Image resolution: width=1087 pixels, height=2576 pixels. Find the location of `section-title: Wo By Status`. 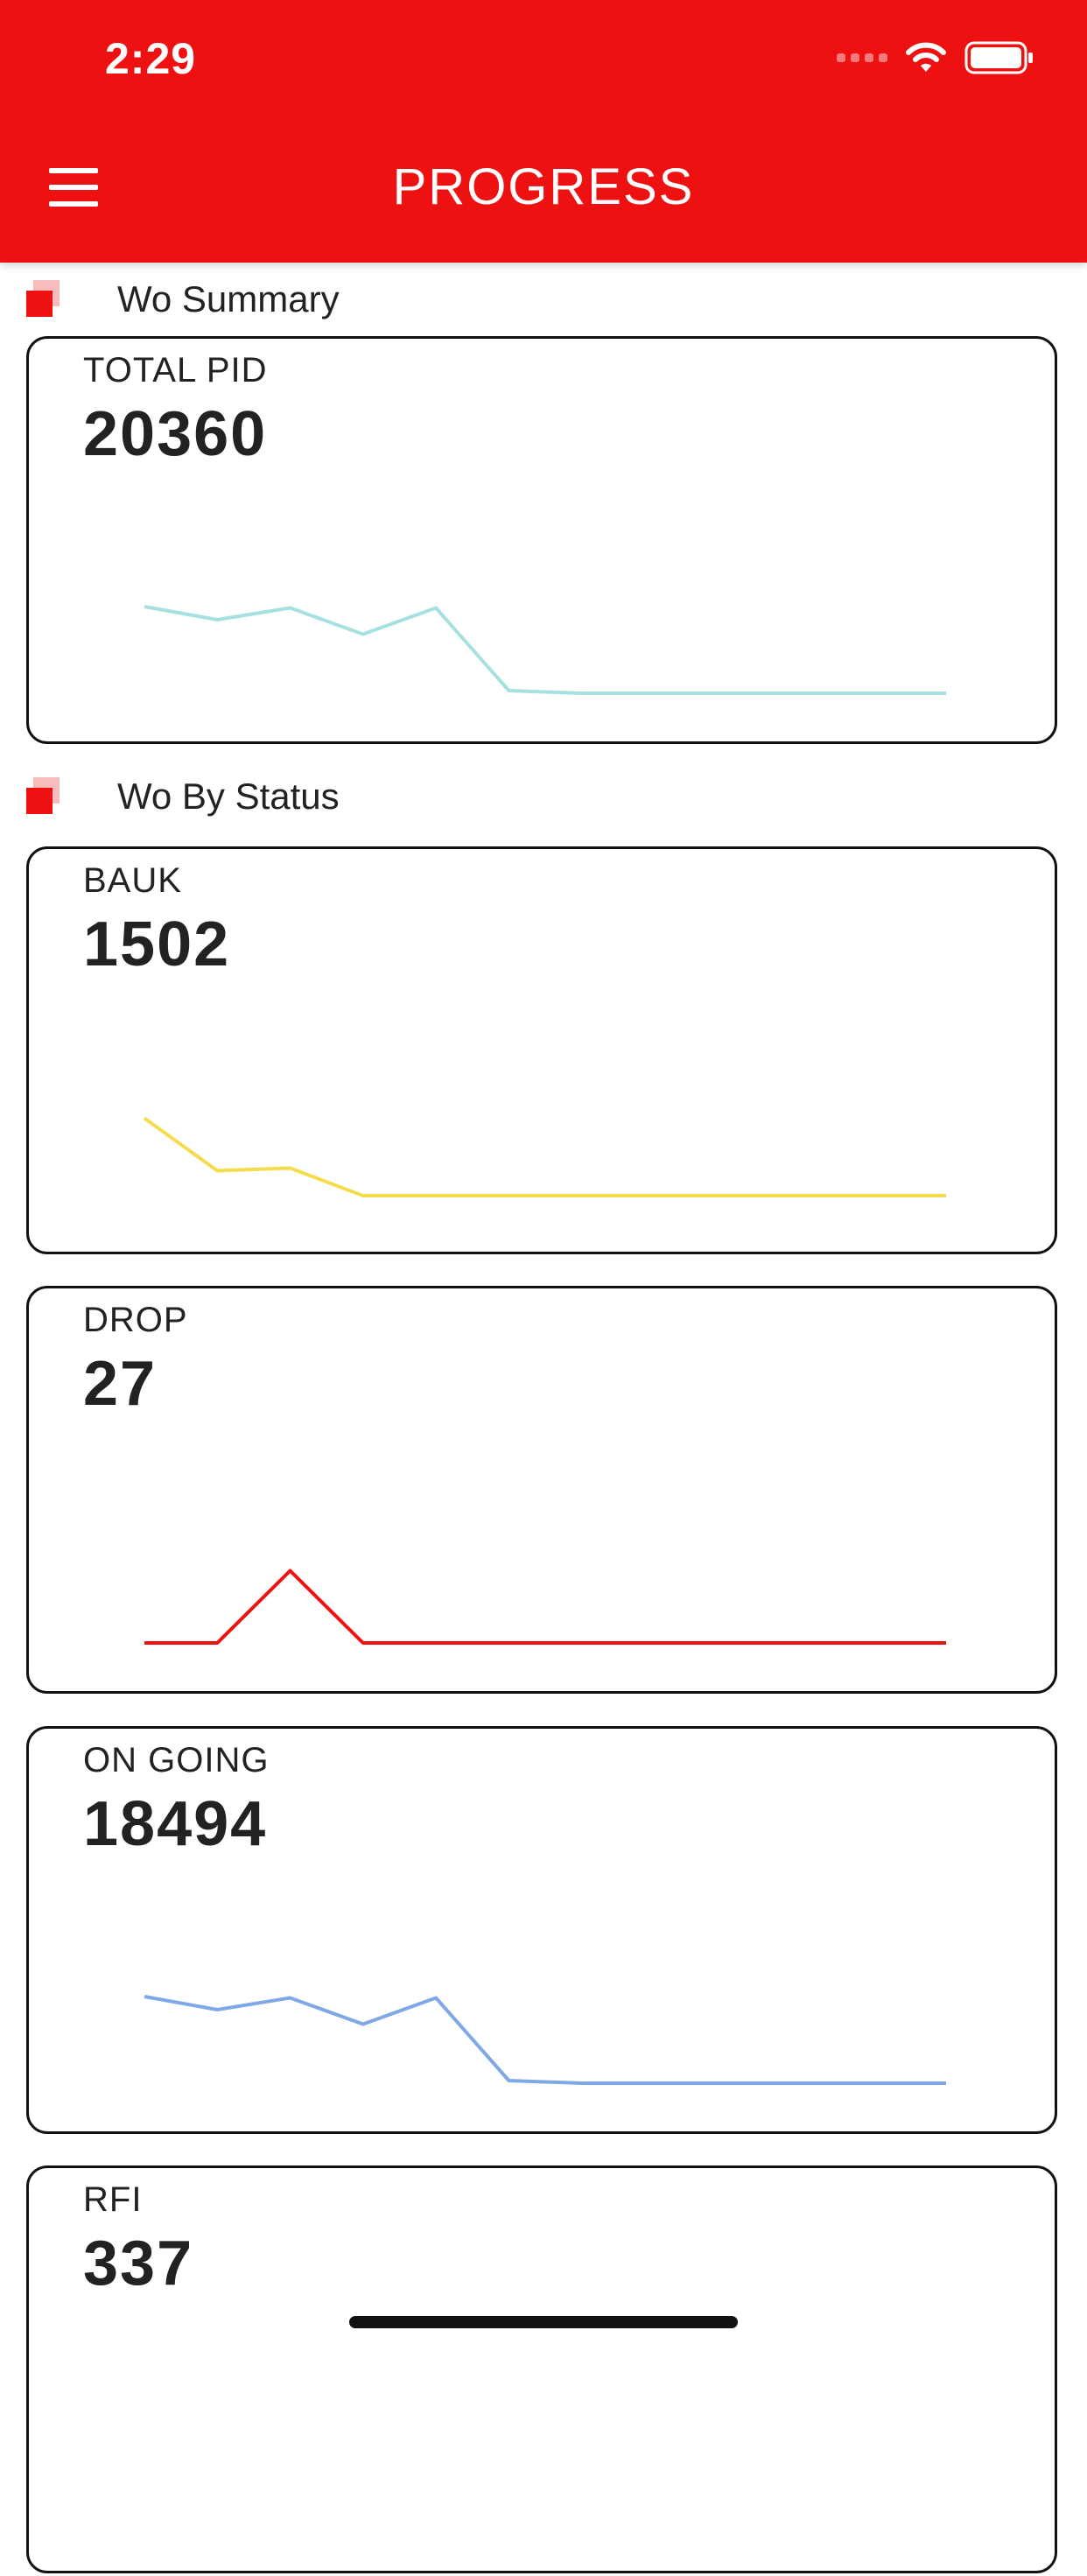

section-title: Wo By Status is located at coordinates (228, 796).